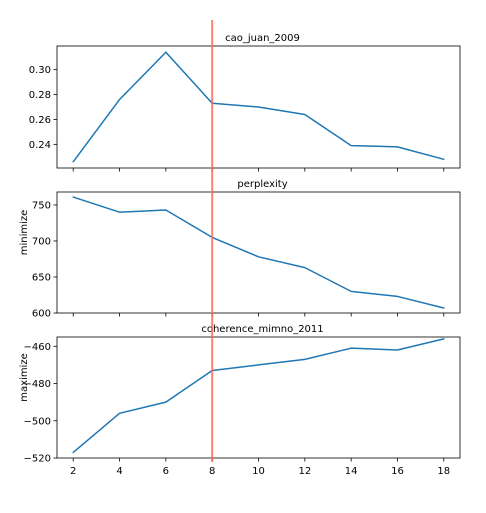  What do you see at coordinates (262, 38) in the screenshot?
I see `subplot-title: cao_juan_2009` at bounding box center [262, 38].